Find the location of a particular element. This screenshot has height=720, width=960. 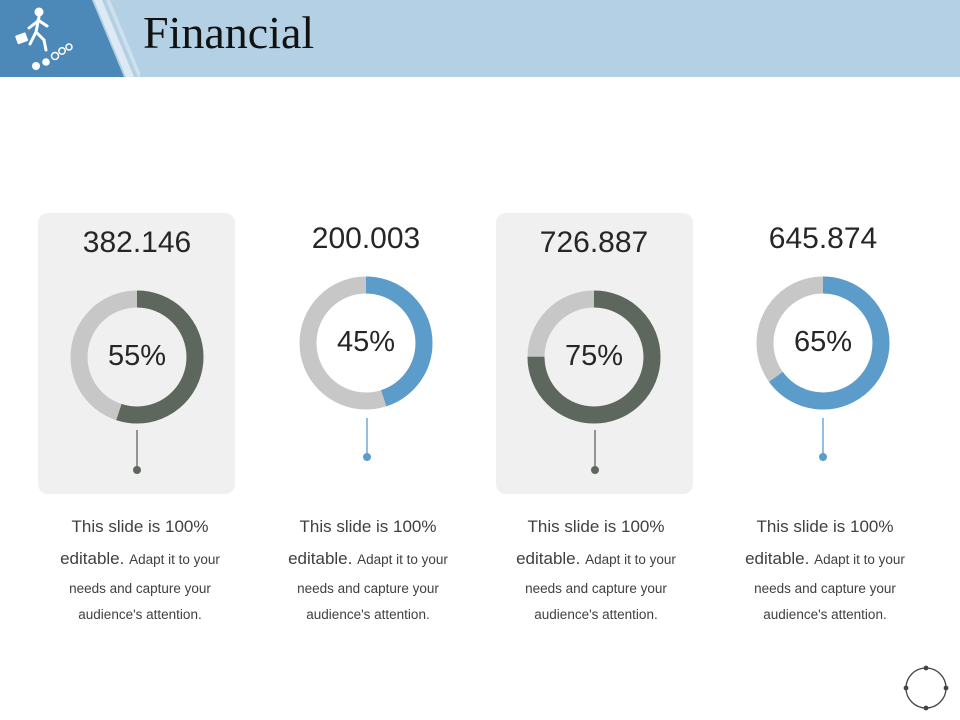

percent-label: 55% is located at coordinates (137, 356).